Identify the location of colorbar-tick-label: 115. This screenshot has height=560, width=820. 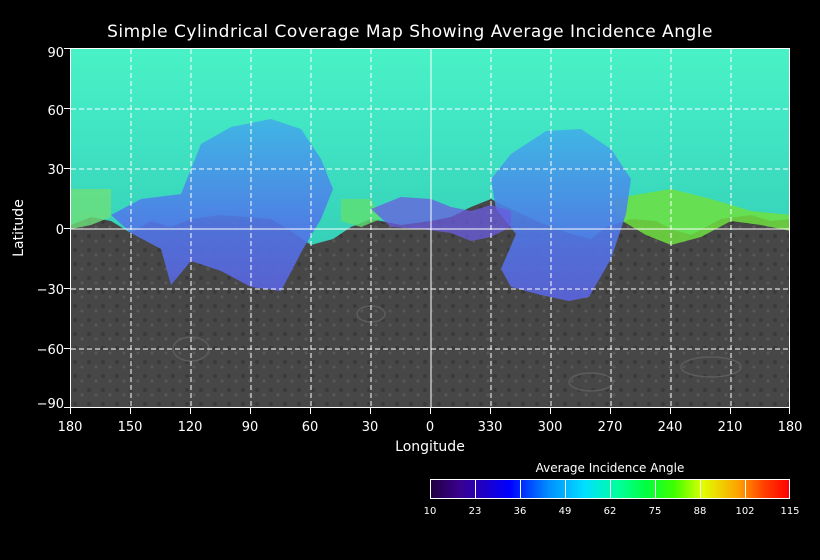
(790, 511).